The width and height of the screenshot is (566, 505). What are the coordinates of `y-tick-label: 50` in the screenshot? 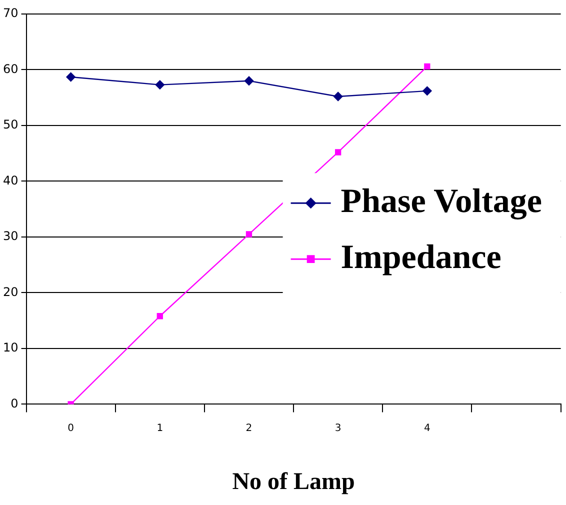 It's located at (10, 125).